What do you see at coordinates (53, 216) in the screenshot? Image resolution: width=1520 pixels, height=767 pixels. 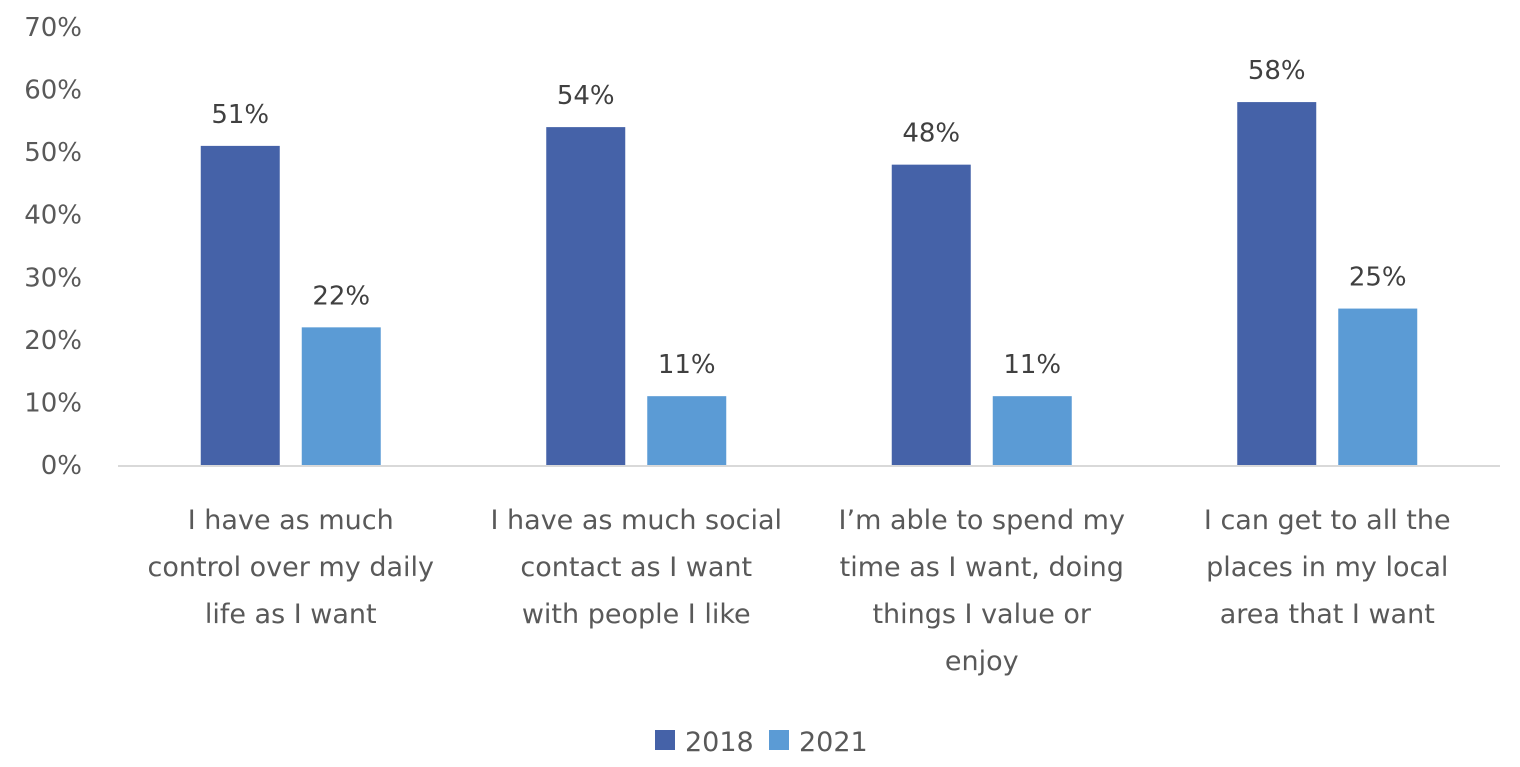 I see `y-tick-label: 40%` at bounding box center [53, 216].